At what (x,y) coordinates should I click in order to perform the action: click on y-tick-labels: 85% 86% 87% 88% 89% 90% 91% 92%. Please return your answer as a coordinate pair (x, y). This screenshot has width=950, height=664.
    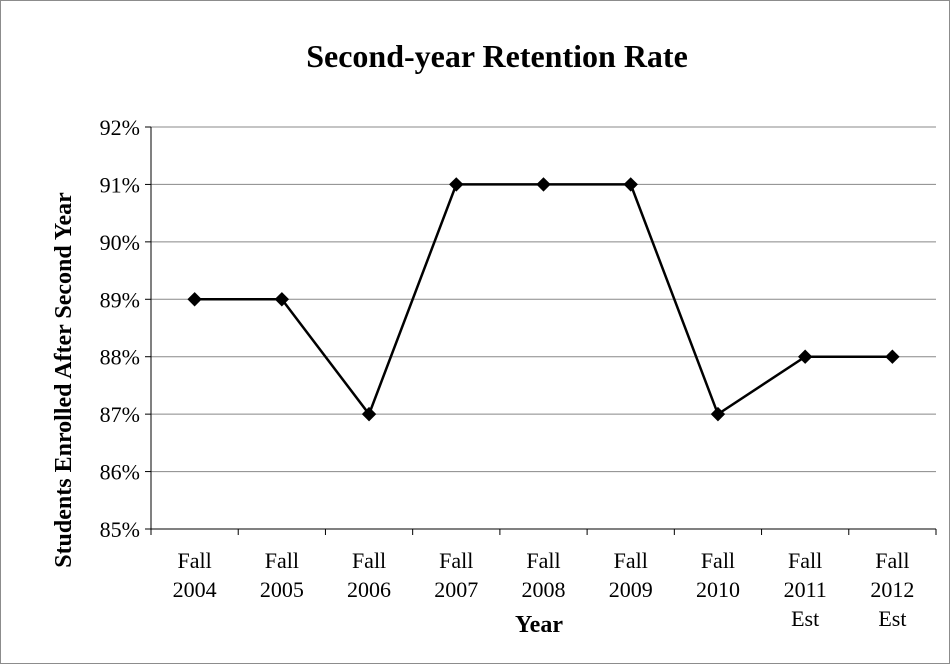
    Looking at the image, I should click on (120, 328).